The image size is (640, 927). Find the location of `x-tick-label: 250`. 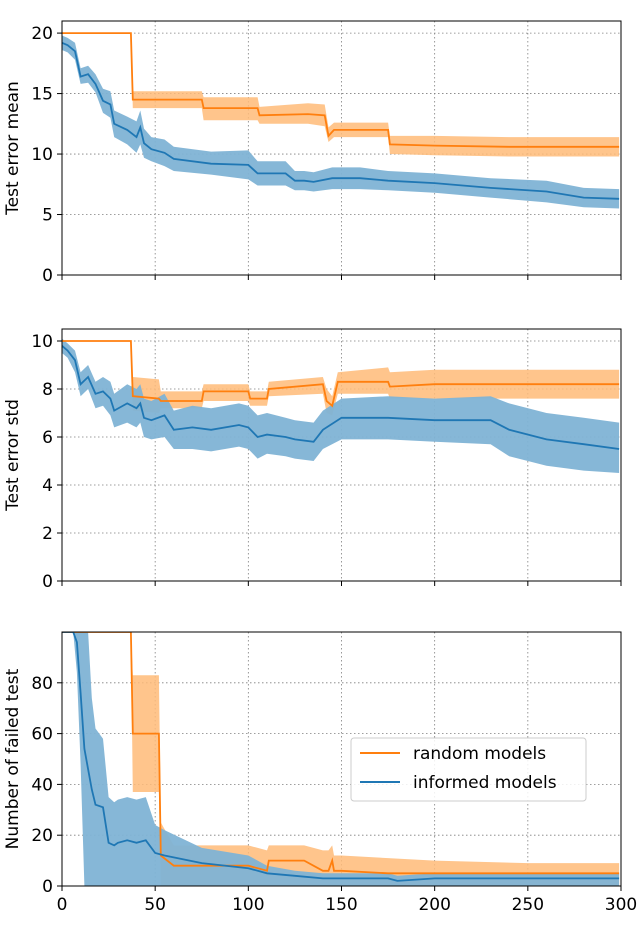

x-tick-label: 250 is located at coordinates (528, 905).